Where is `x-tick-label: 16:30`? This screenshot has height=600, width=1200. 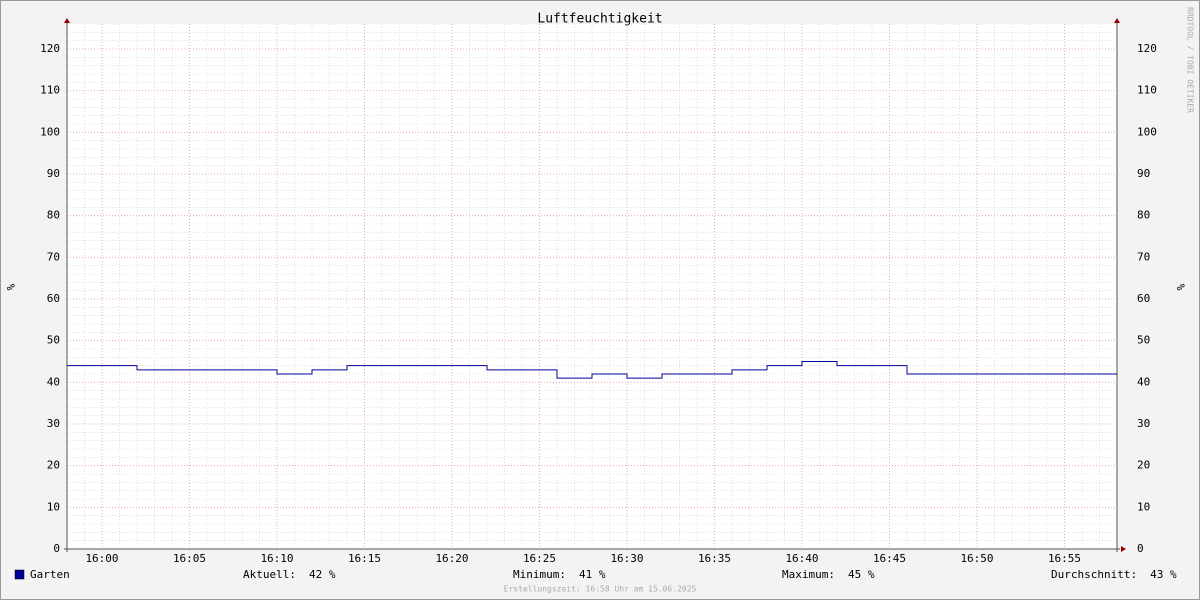
x-tick-label: 16:30 is located at coordinates (626, 558).